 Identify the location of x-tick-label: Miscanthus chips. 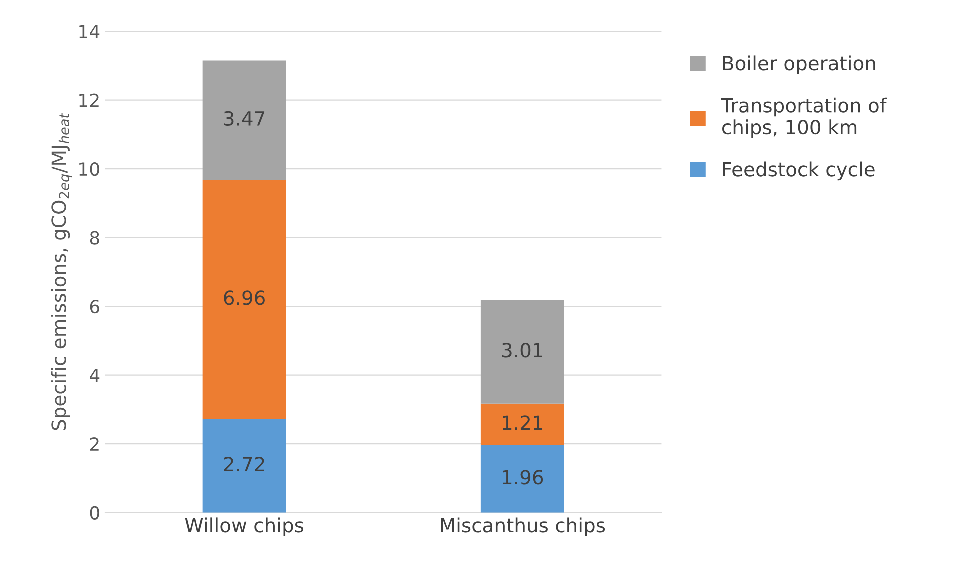
(523, 527).